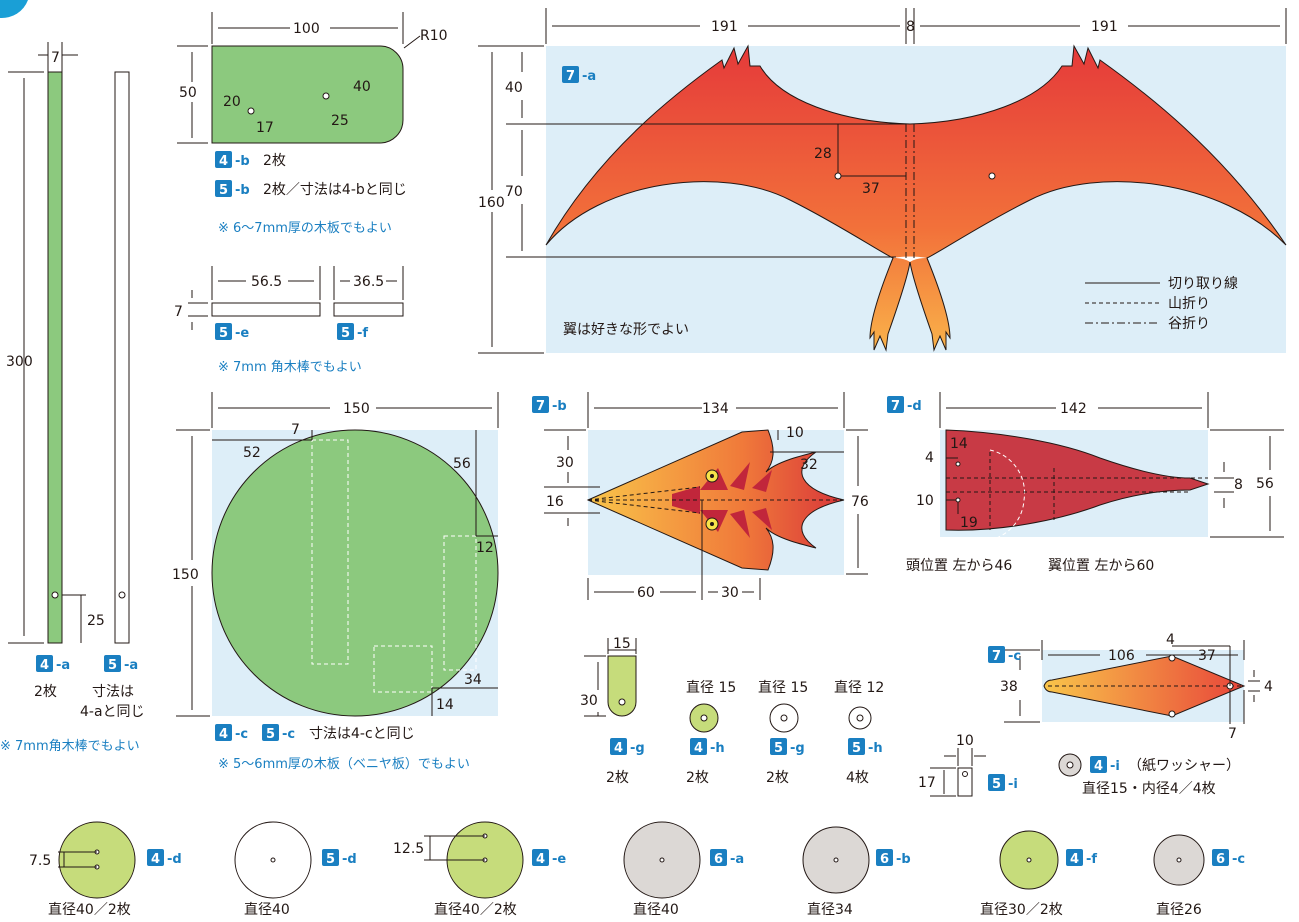 The width and height of the screenshot is (1299, 922). I want to click on wheel-4e-offset: 12.5, so click(408, 849).